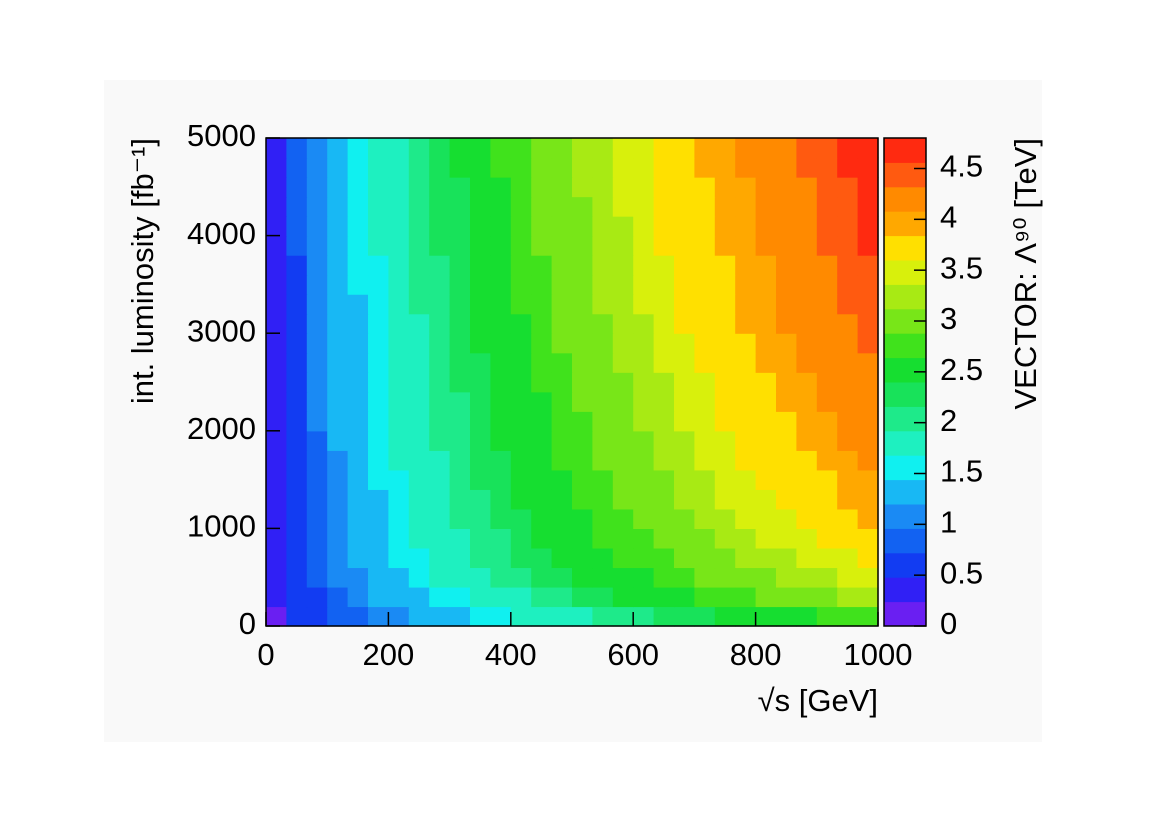 The image size is (1175, 835). Describe the element at coordinates (948, 318) in the screenshot. I see `colorbar-tick-label: 3` at that location.